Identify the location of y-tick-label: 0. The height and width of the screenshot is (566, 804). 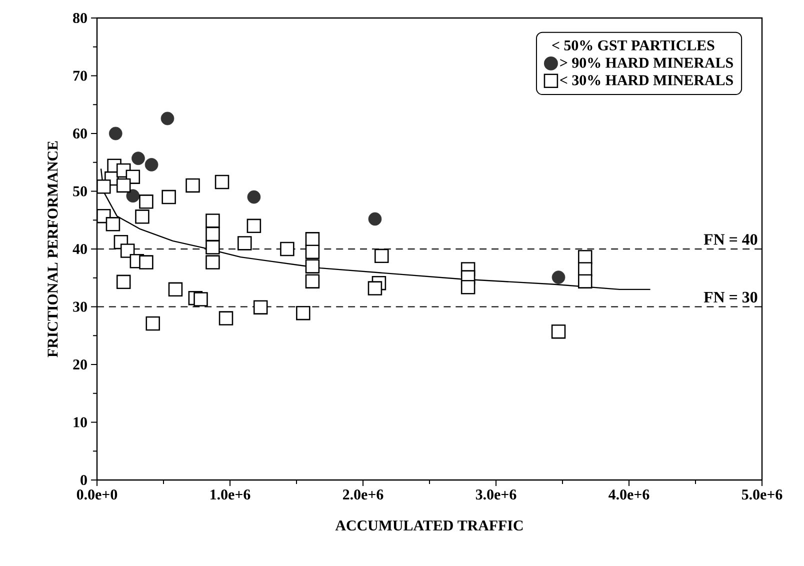
(83, 480).